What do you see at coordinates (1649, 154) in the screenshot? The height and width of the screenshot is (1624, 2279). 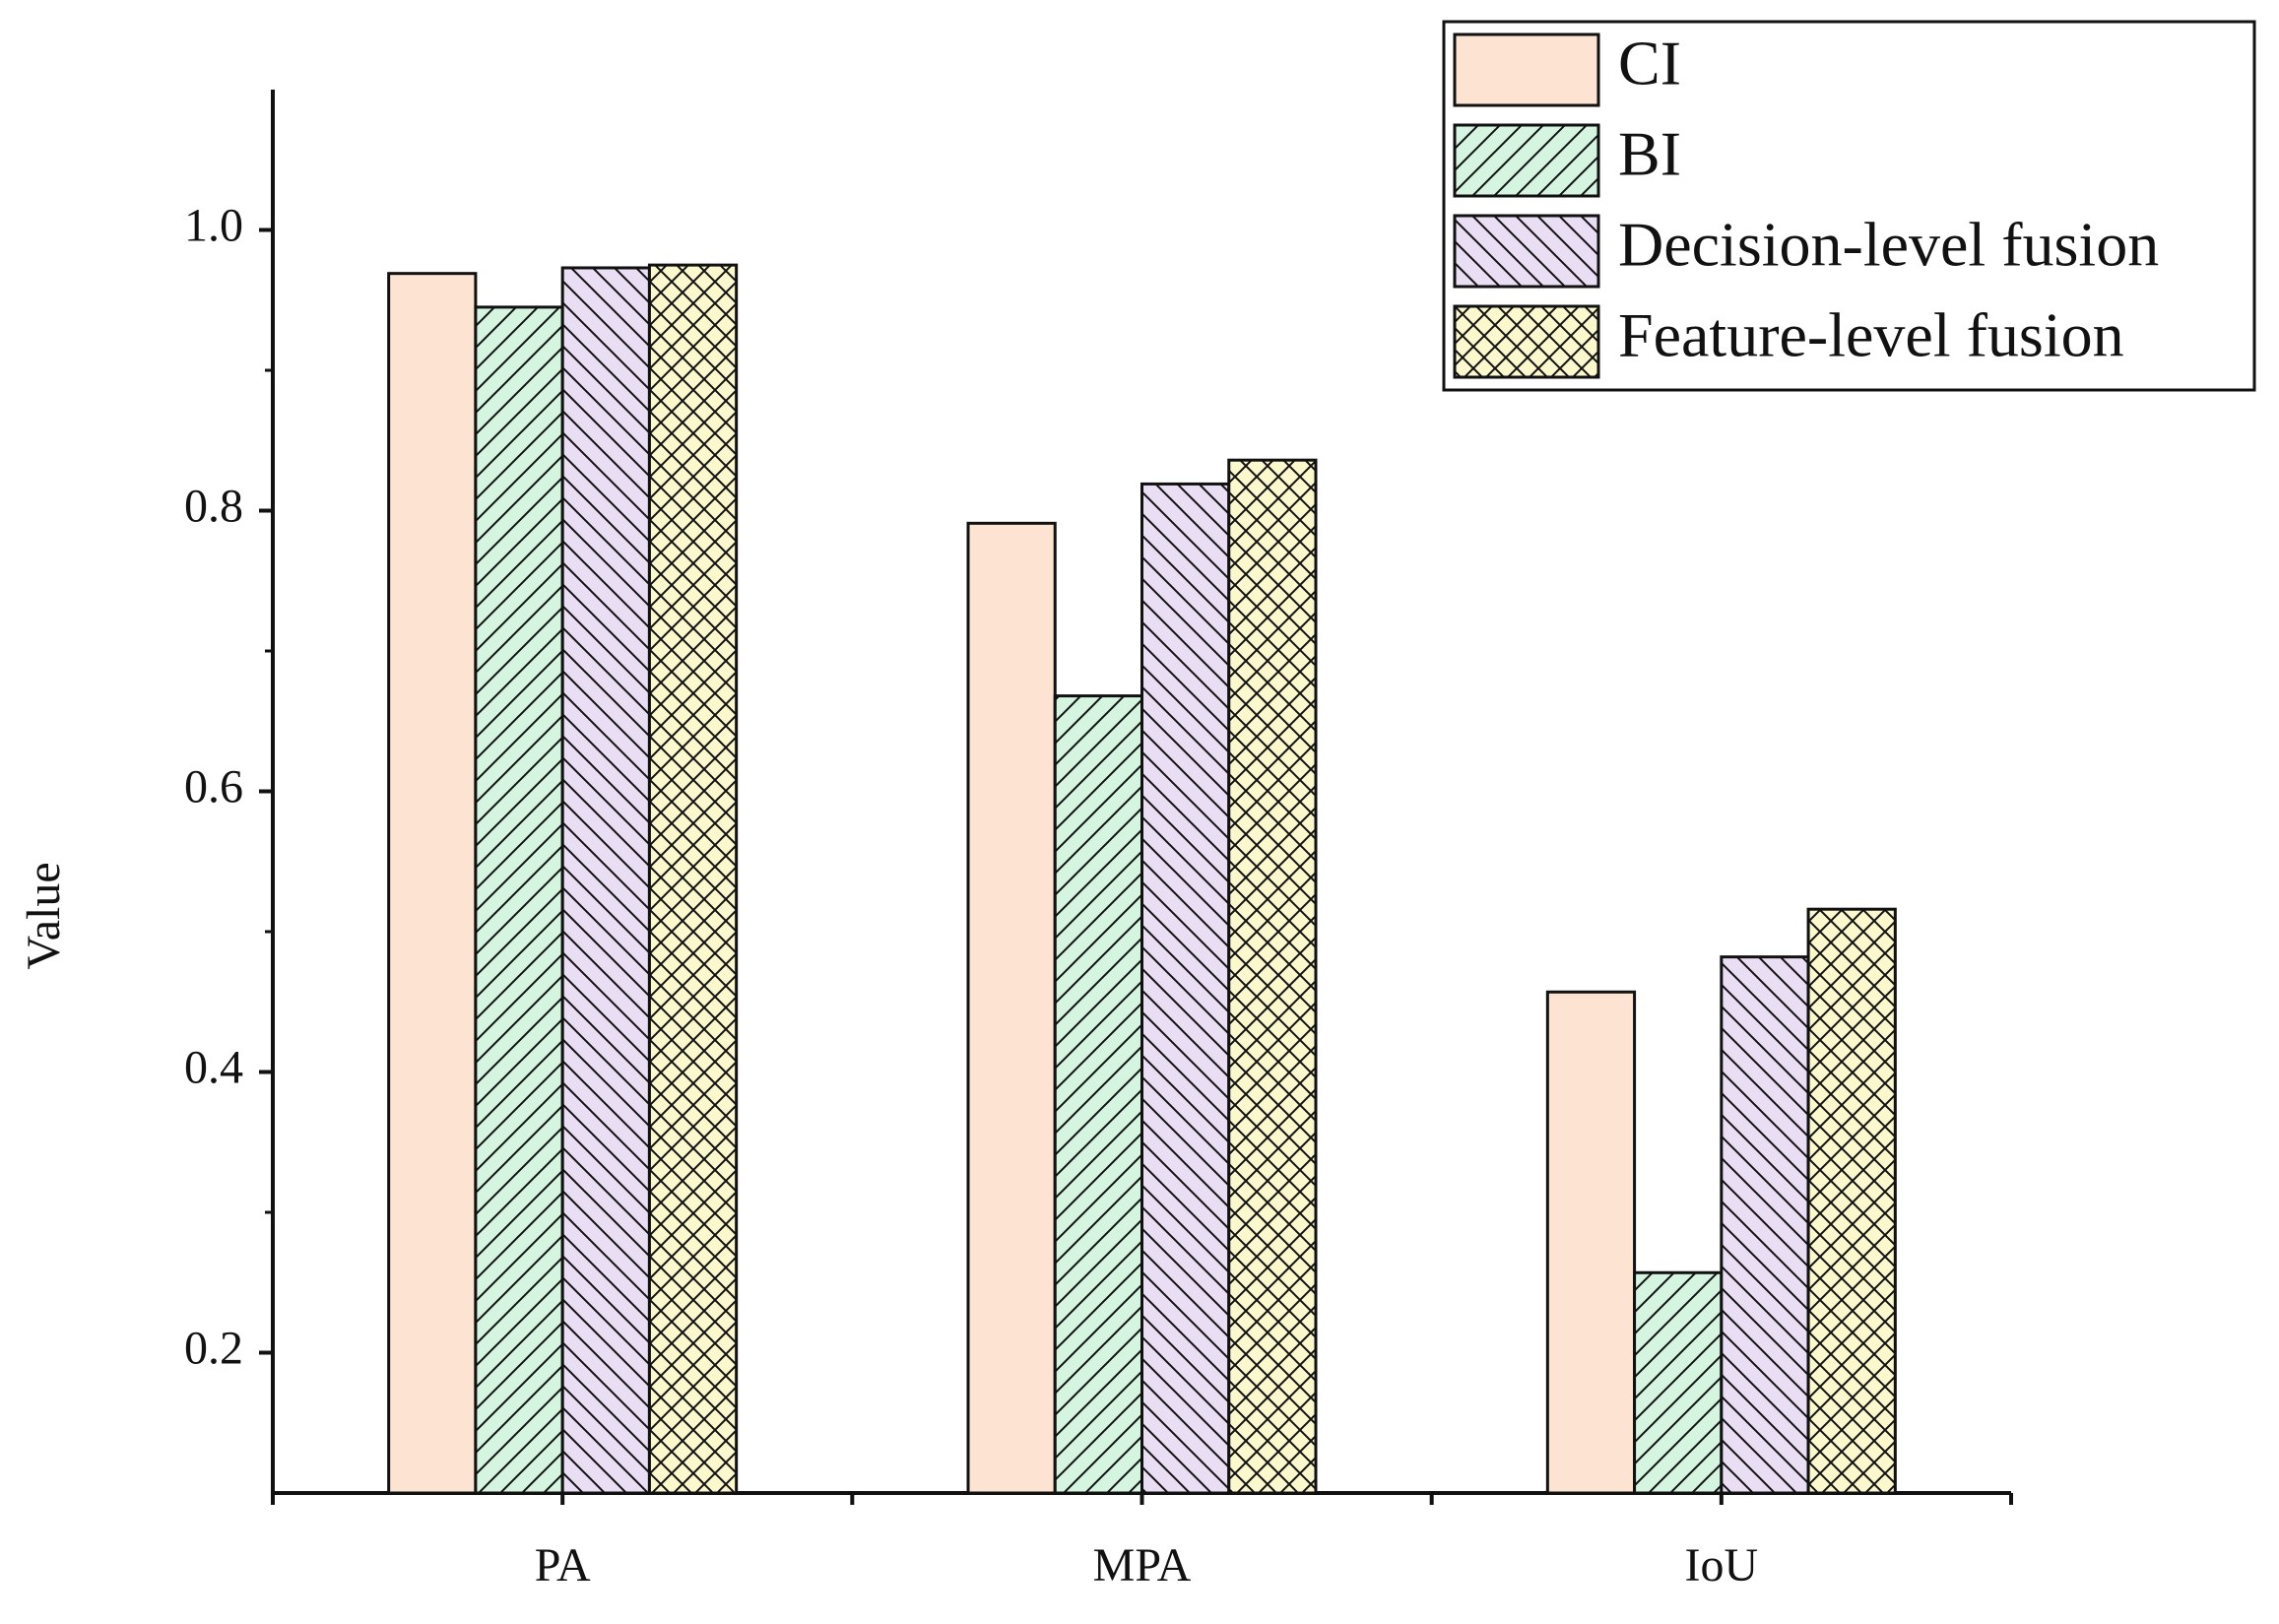 I see `legend-label: BI` at bounding box center [1649, 154].